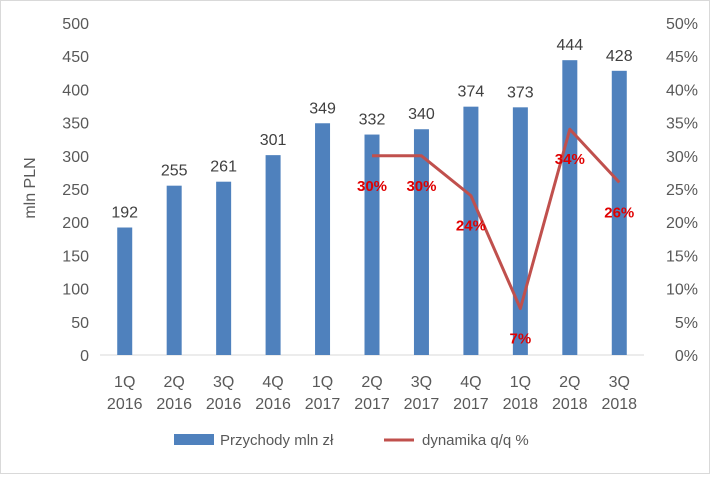 The image size is (710, 478). What do you see at coordinates (686, 323) in the screenshot?
I see `y2-tick-label: 5%` at bounding box center [686, 323].